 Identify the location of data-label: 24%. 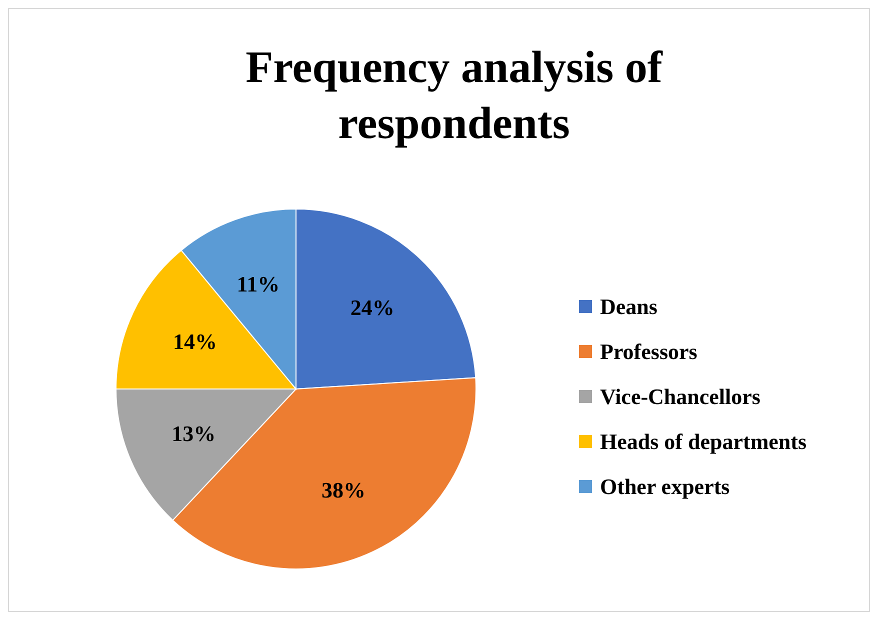
(372, 307).